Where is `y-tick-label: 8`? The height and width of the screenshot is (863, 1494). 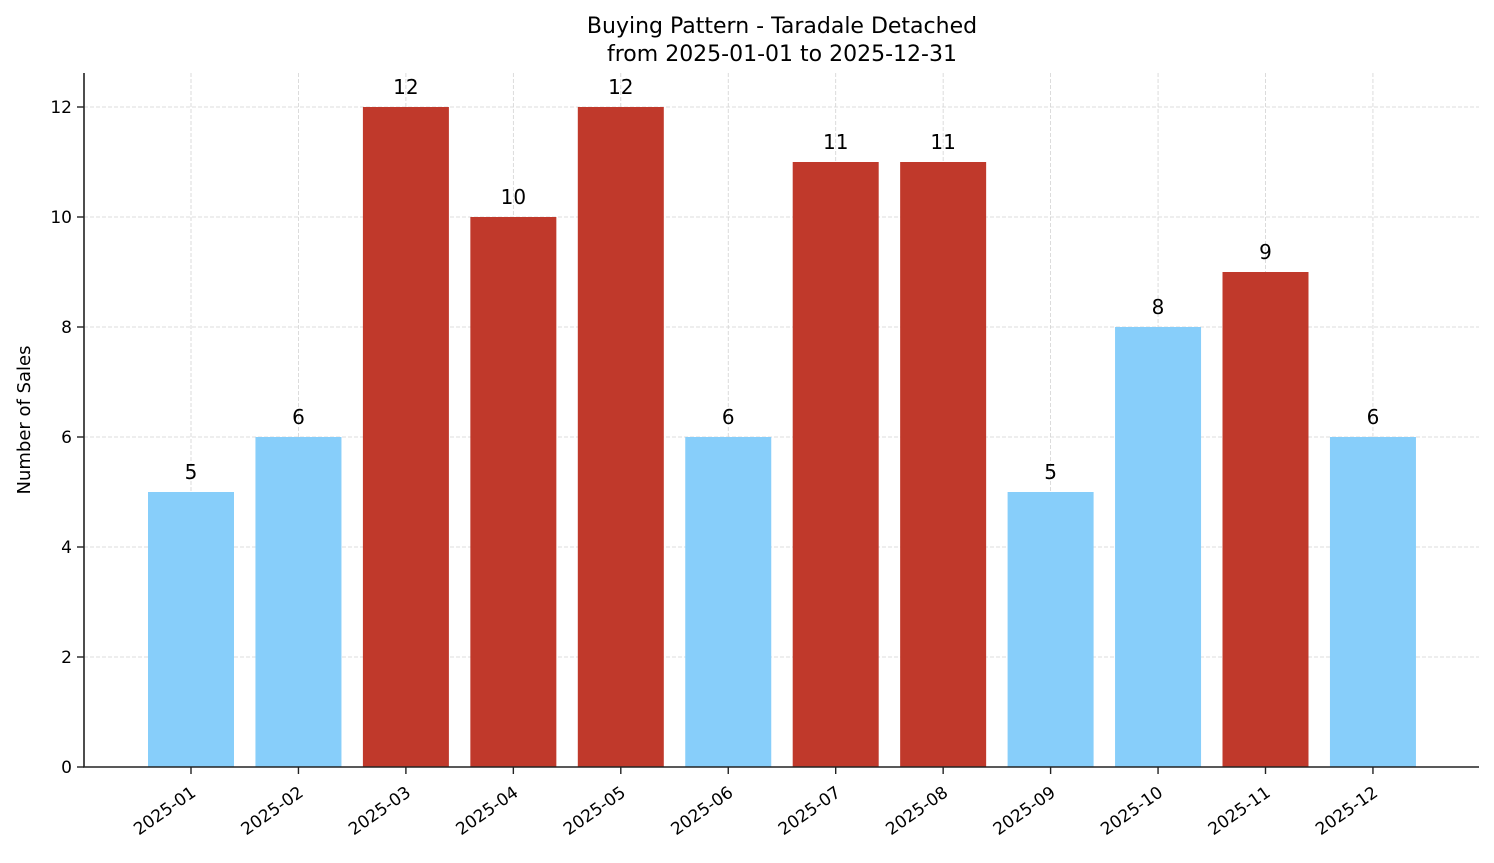
y-tick-label: 8 is located at coordinates (66, 328).